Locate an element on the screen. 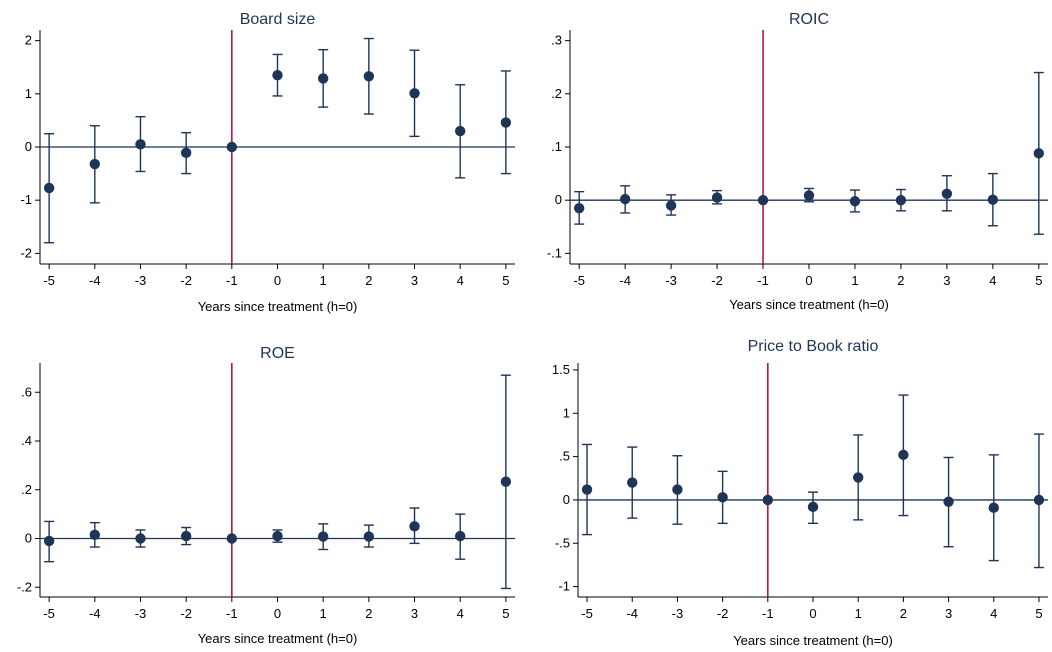  y-tick-label: 2 is located at coordinates (28, 40).